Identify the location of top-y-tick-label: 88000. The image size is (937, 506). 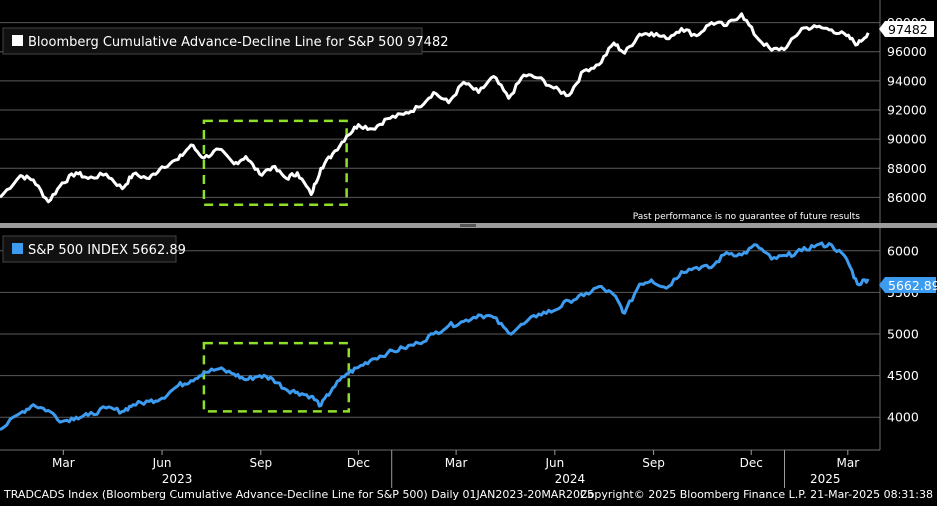
(907, 168).